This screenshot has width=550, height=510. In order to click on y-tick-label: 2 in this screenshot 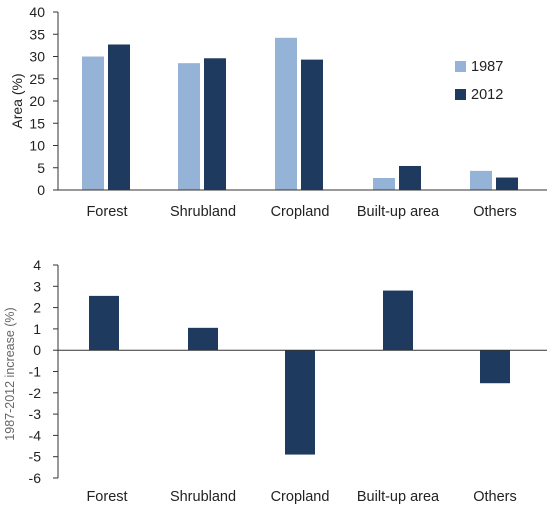, I will do `click(37, 308)`.